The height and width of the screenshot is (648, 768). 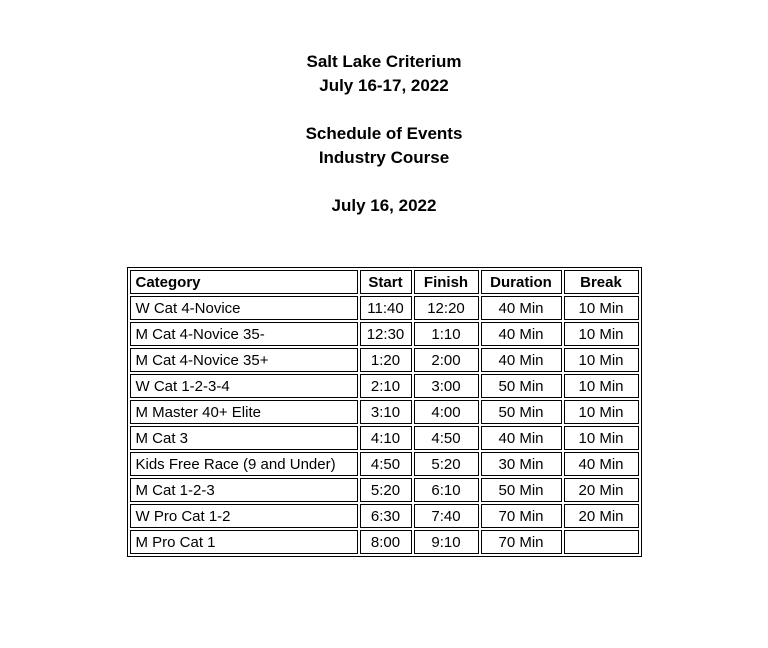 I want to click on cell-start: 5:20, so click(x=385, y=490).